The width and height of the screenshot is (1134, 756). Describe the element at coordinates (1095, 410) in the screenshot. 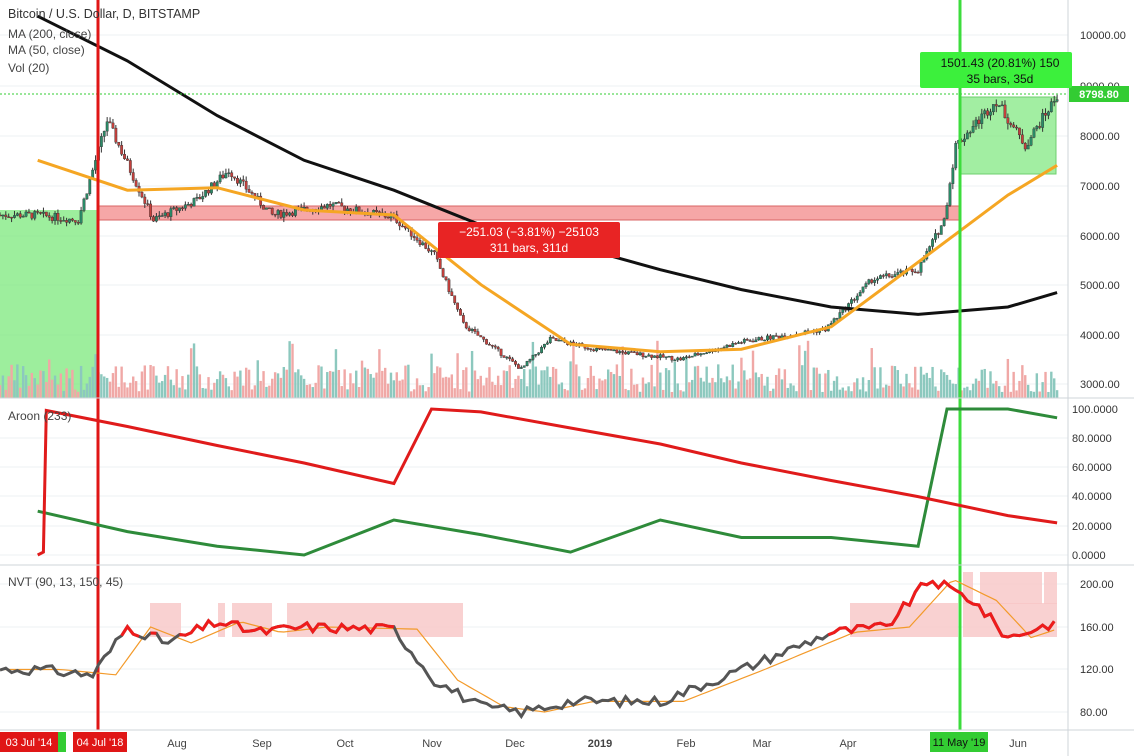

I see `aroon-tick-0: 100.0000` at that location.